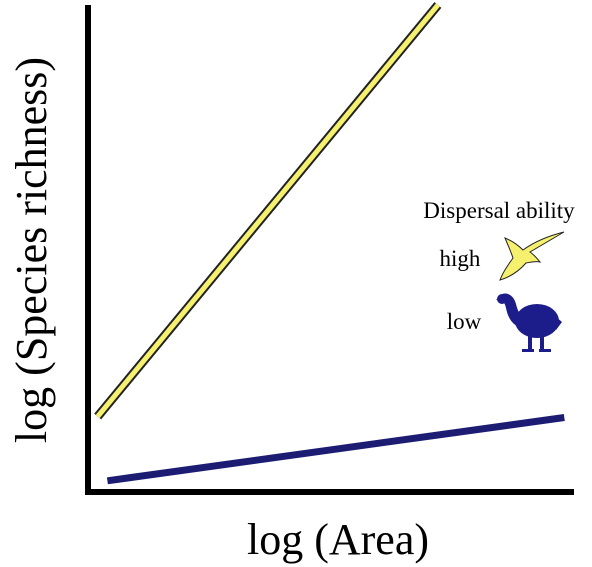 The image size is (592, 567). Describe the element at coordinates (338, 539) in the screenshot. I see `x-axis-label: log (Area)` at that location.